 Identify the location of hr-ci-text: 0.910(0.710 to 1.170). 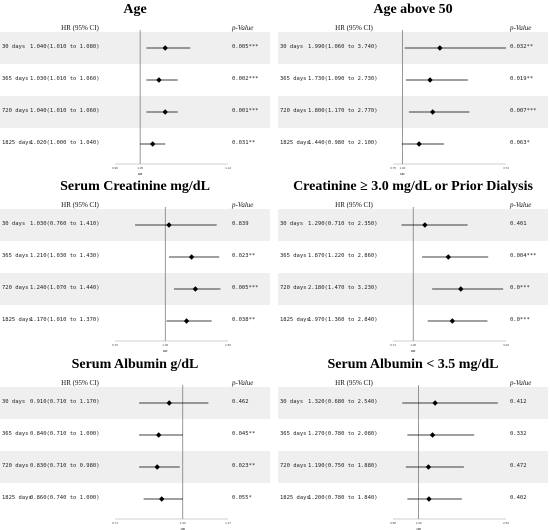
(65, 402).